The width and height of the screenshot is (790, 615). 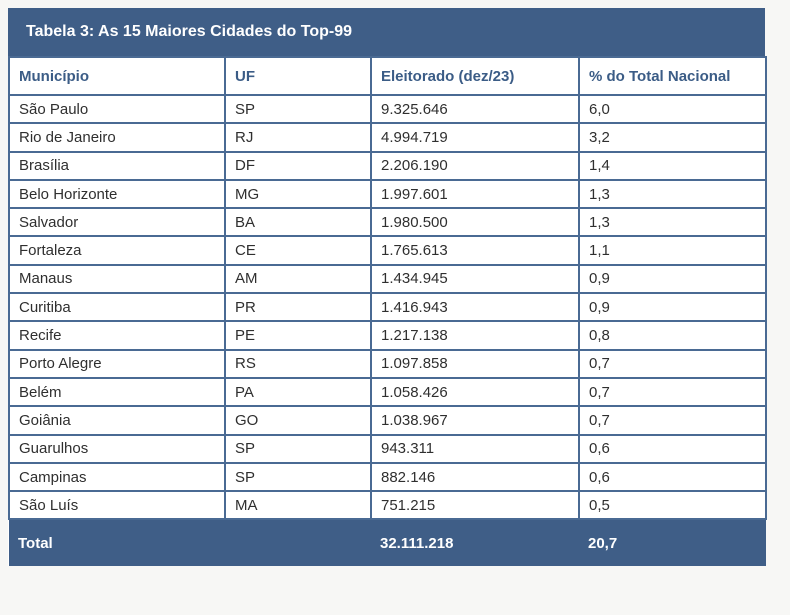 What do you see at coordinates (117, 250) in the screenshot?
I see `cell-municipio: Fortaleza` at bounding box center [117, 250].